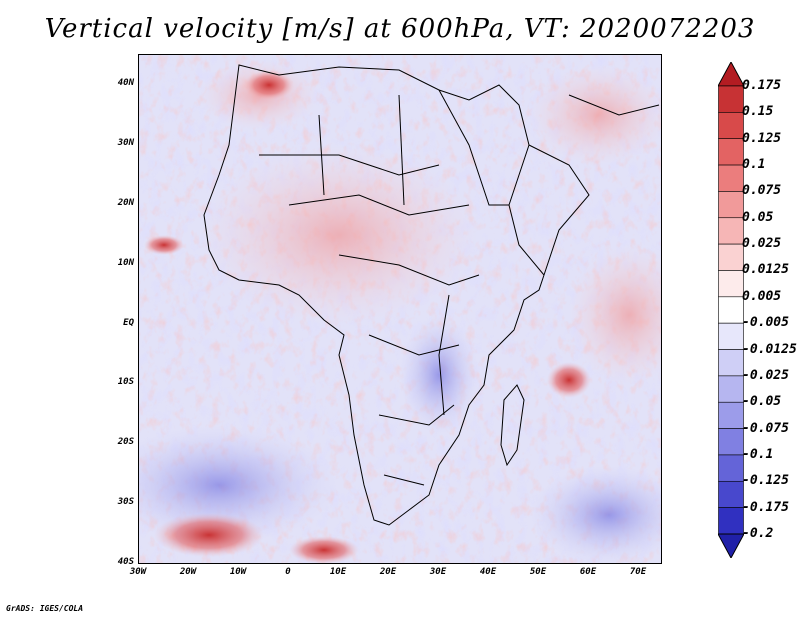 This screenshot has height=618, width=800. Describe the element at coordinates (538, 572) in the screenshot. I see `lon-tick-label: 50E` at that location.